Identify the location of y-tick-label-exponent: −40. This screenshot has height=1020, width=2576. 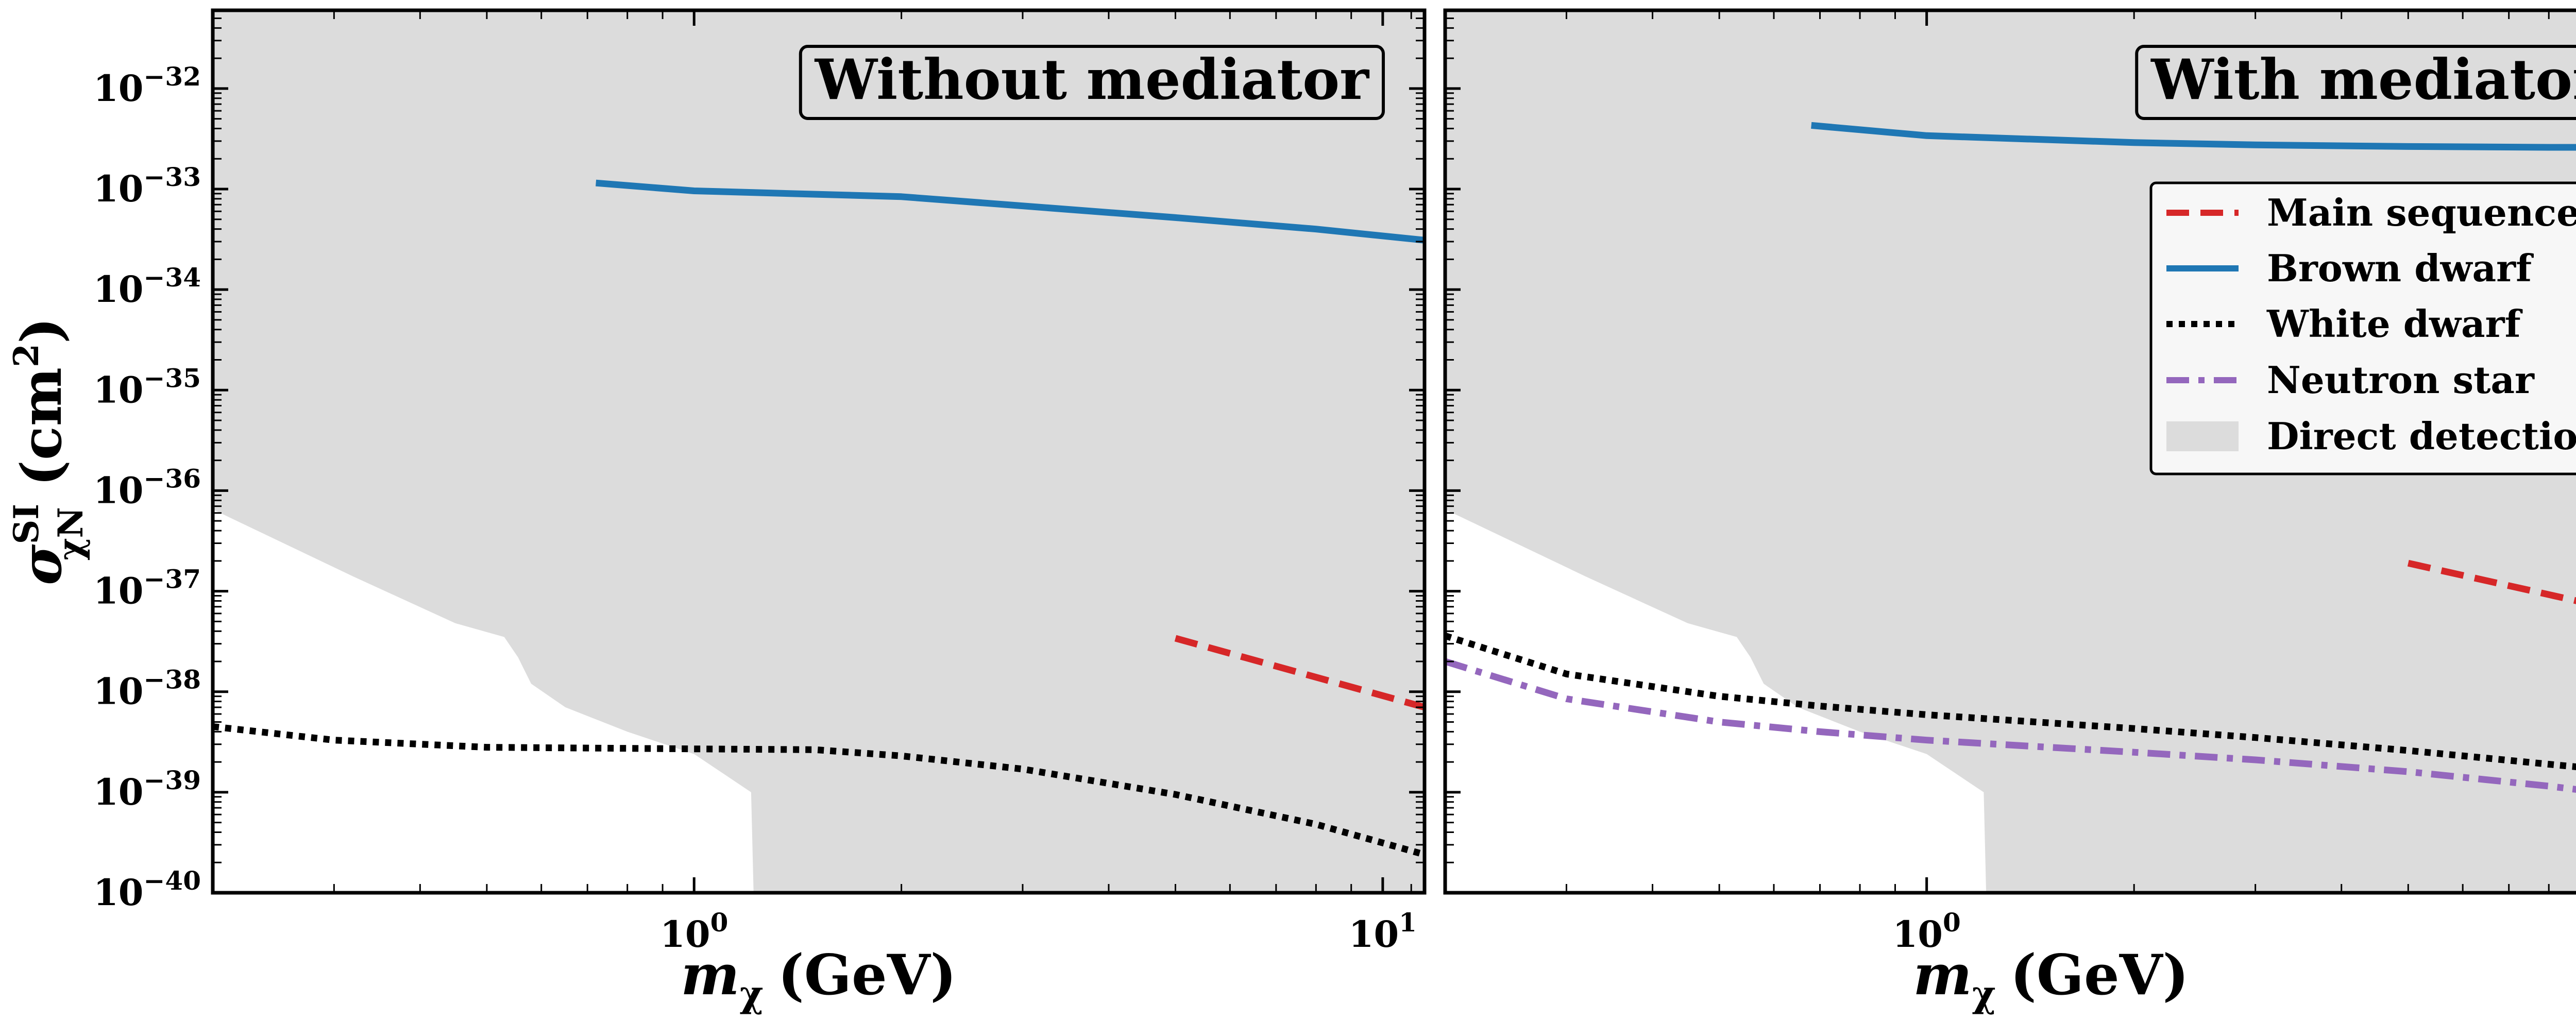
(172, 880).